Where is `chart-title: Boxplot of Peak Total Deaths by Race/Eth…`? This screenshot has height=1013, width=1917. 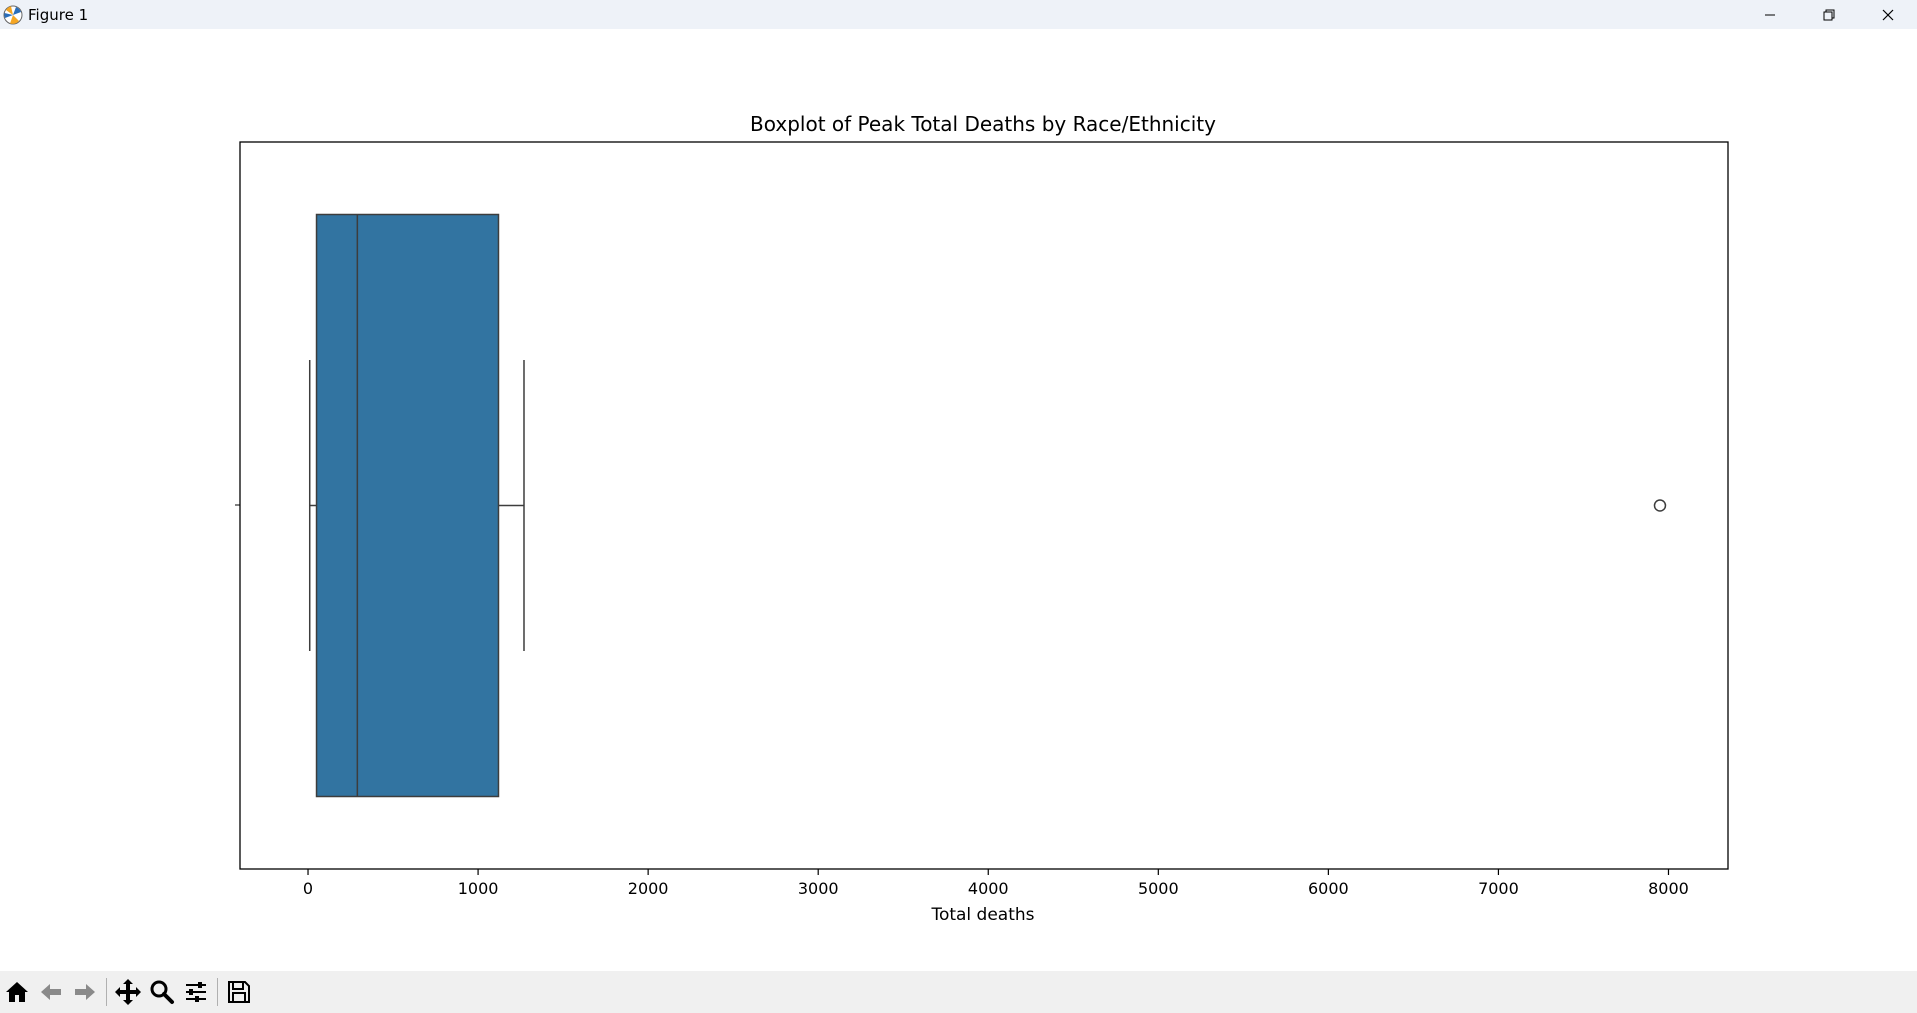 chart-title: Boxplot of Peak Total Deaths by Race/Eth… is located at coordinates (983, 124).